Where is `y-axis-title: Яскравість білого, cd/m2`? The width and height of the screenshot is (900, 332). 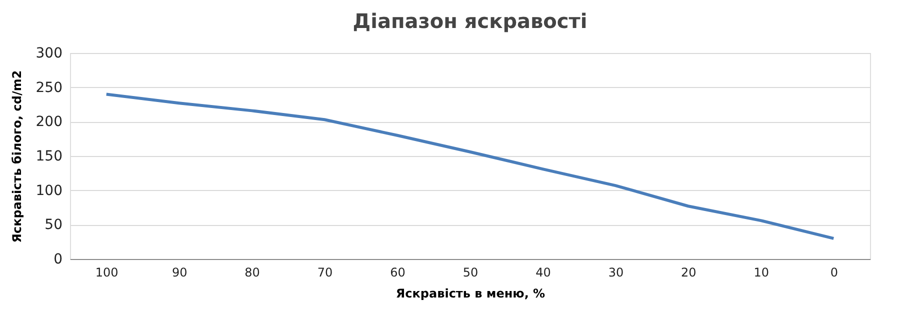 y-axis-title: Яскравість білого, cd/m2 is located at coordinates (17, 156).